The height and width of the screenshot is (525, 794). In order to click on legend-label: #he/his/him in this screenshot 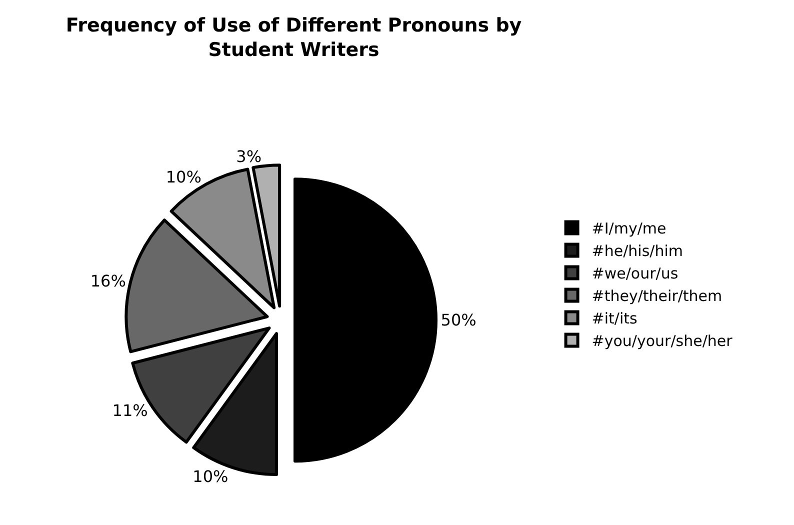, I will do `click(637, 251)`.